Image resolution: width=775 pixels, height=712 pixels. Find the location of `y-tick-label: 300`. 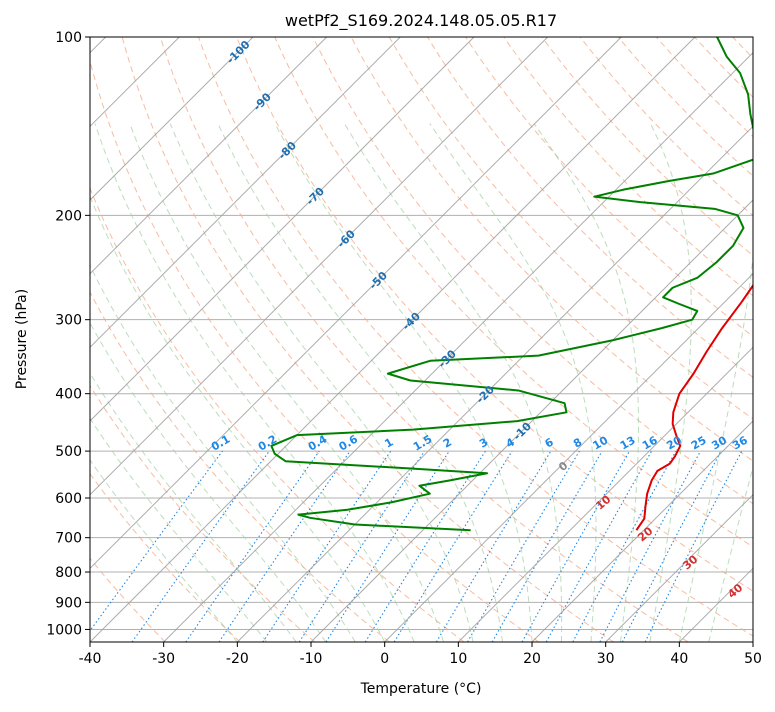

y-tick-label: 300 is located at coordinates (68, 321).